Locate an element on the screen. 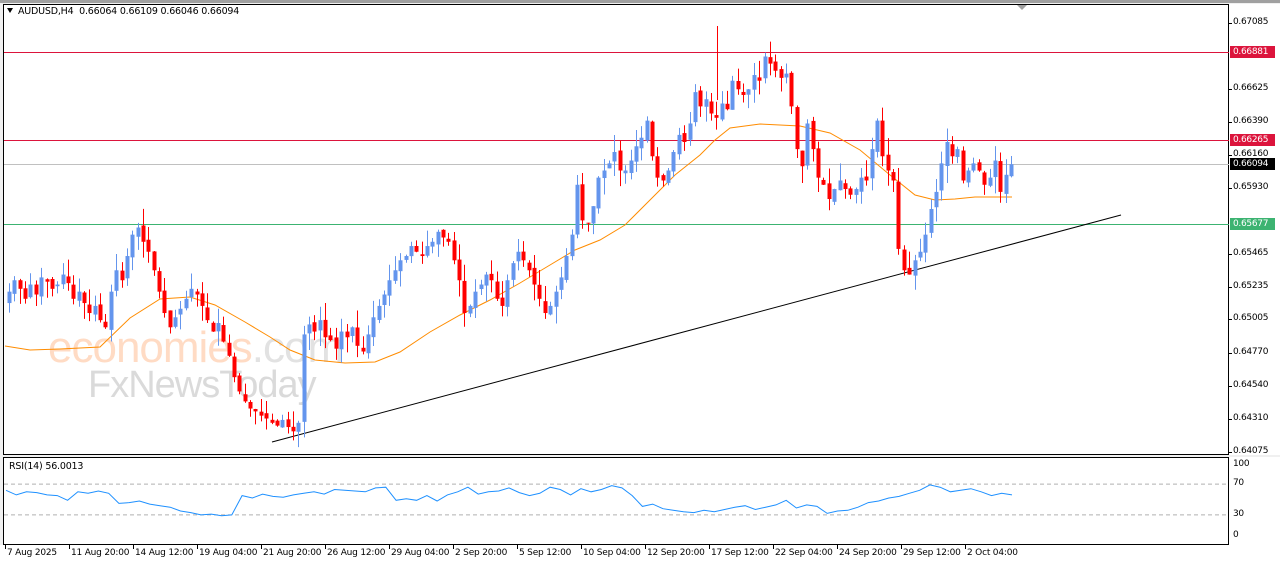 The image size is (1280, 567). price-tick: 0.66390 is located at coordinates (1251, 121).